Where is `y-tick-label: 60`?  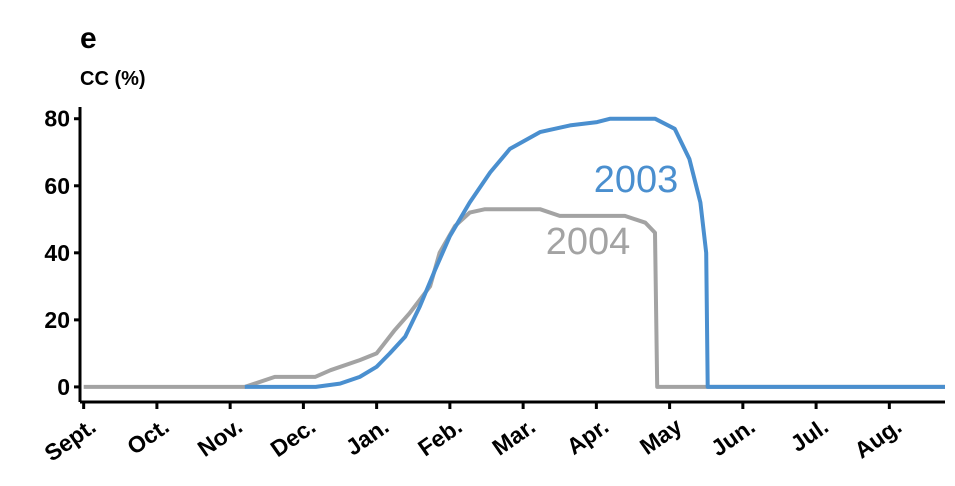
y-tick-label: 60 is located at coordinates (57, 186).